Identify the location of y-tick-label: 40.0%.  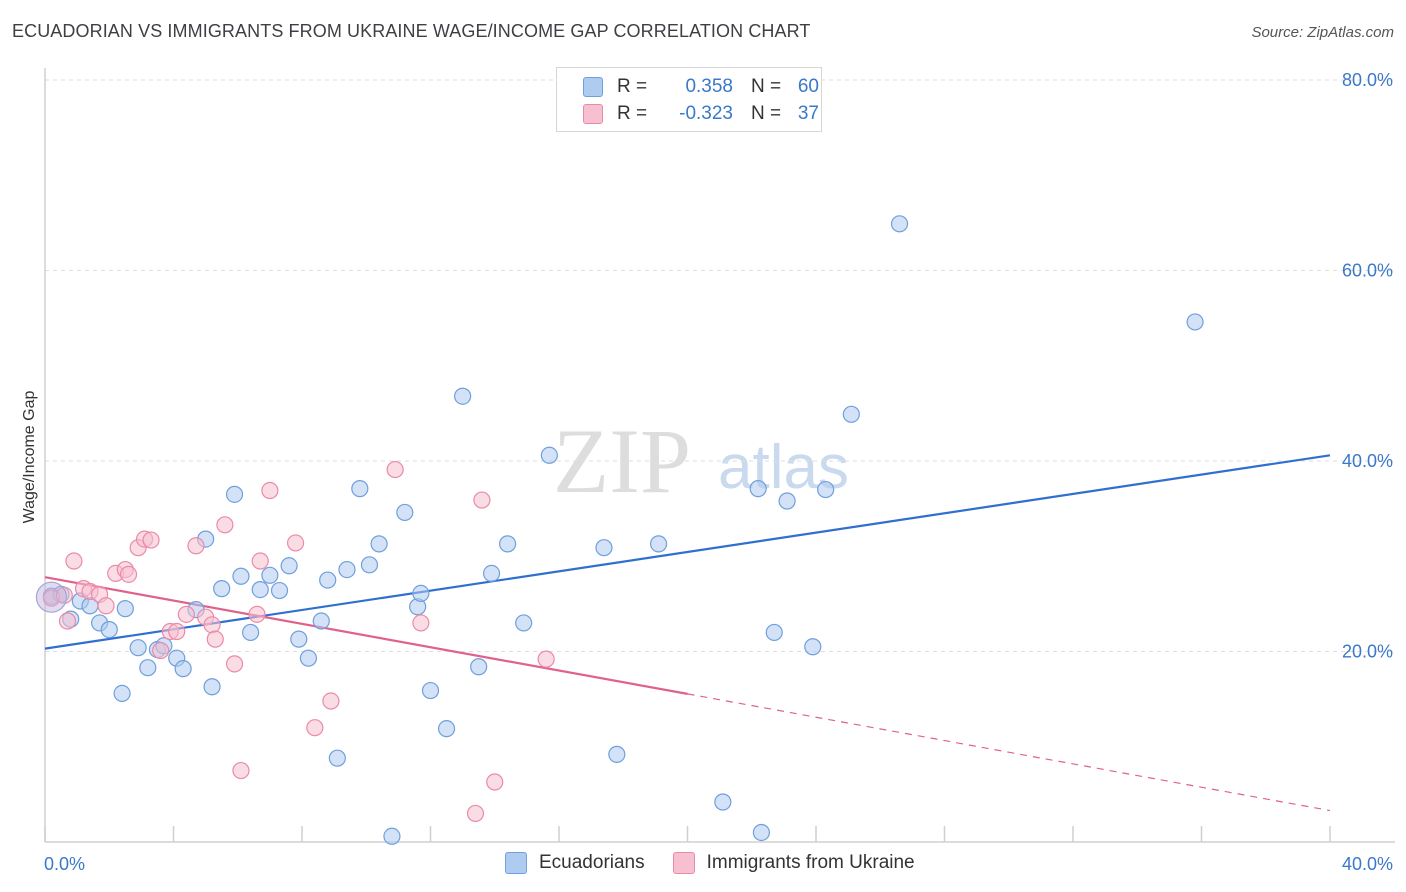
(1367, 461).